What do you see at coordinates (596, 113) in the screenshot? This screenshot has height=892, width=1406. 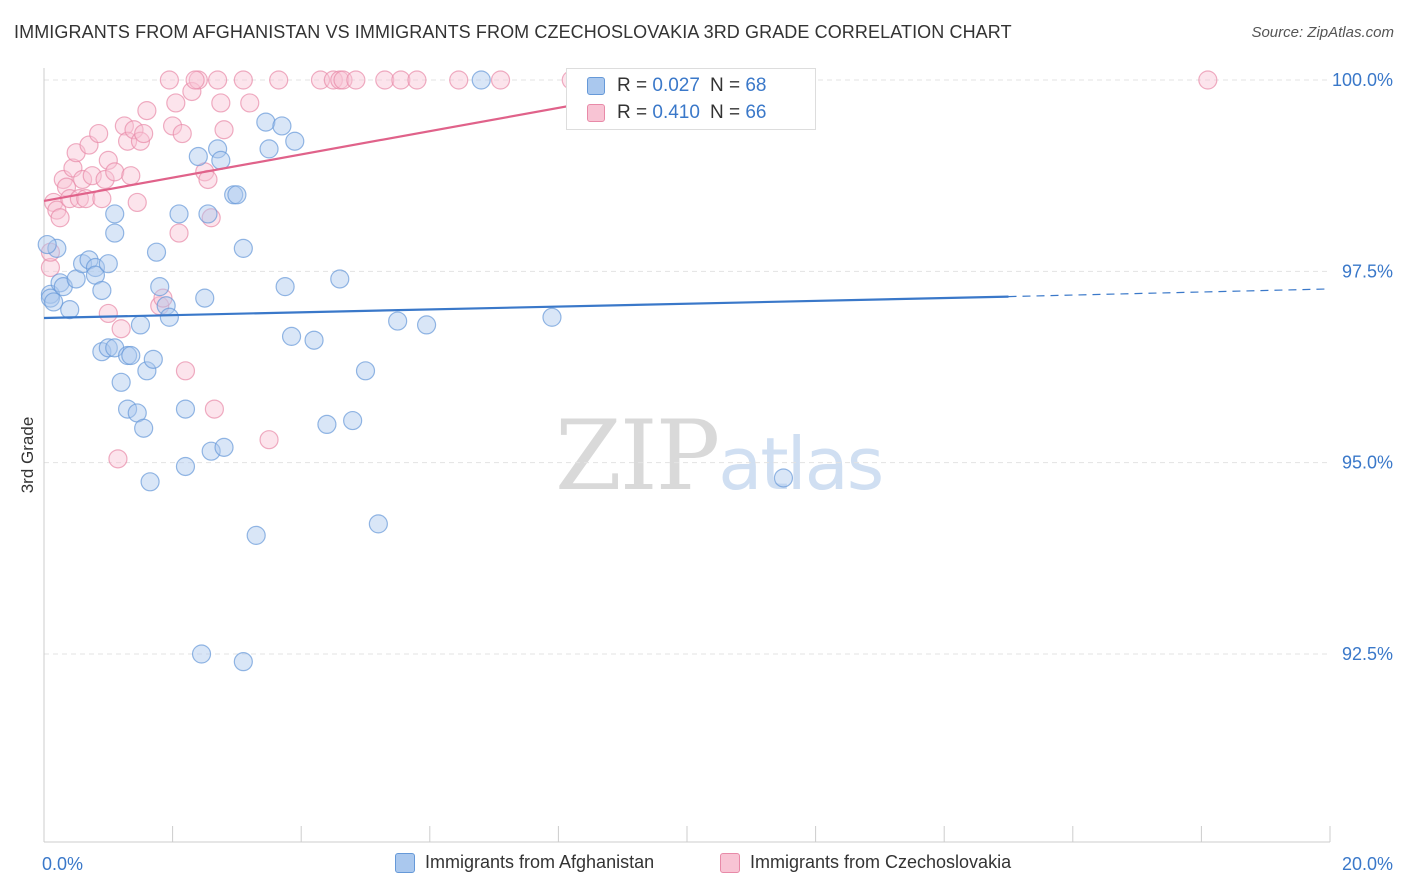 I see `legend-swatch-pink` at bounding box center [596, 113].